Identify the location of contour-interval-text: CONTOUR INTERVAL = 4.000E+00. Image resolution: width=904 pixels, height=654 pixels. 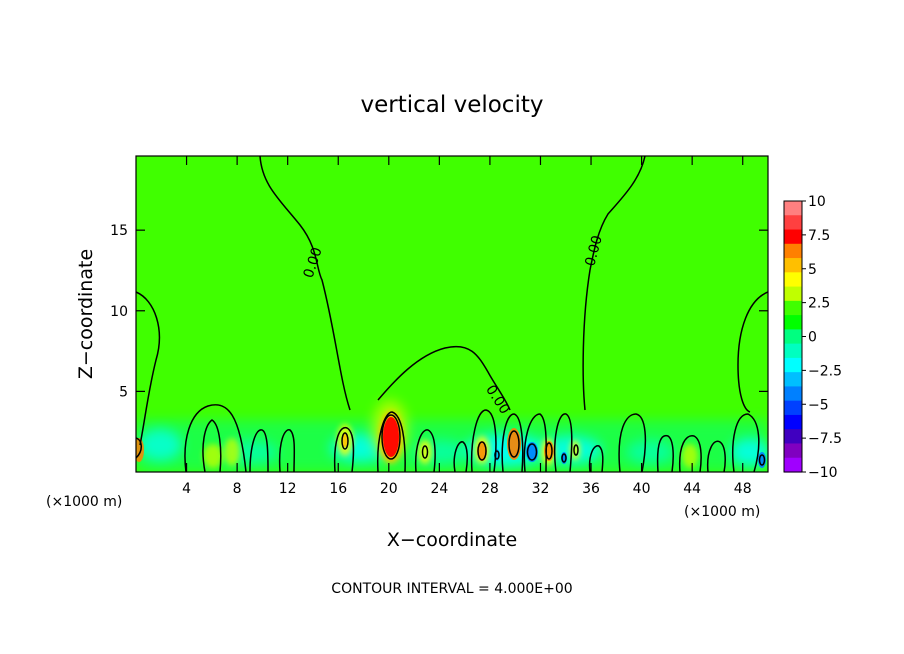
(451, 589).